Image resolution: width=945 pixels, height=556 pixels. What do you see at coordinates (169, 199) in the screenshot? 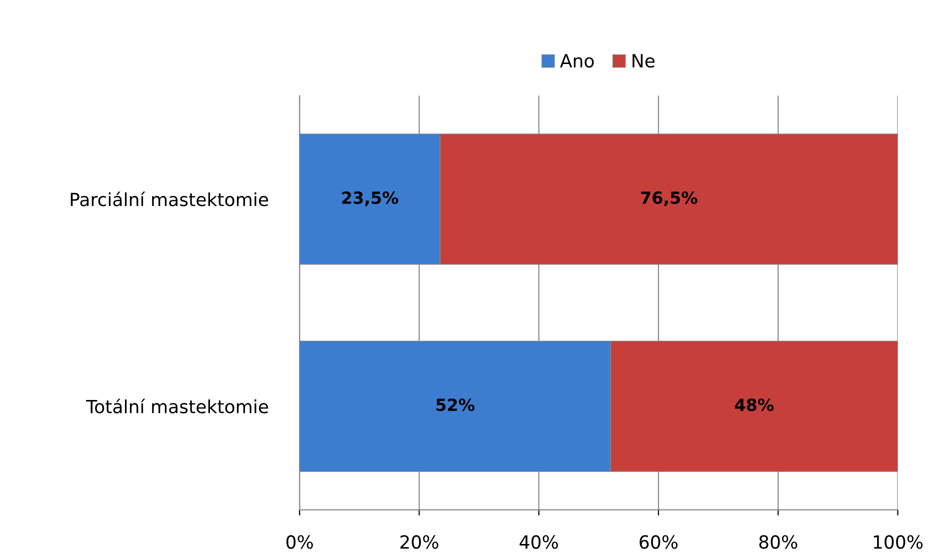
I see `y-tick-label: Parciální mastektomie` at bounding box center [169, 199].